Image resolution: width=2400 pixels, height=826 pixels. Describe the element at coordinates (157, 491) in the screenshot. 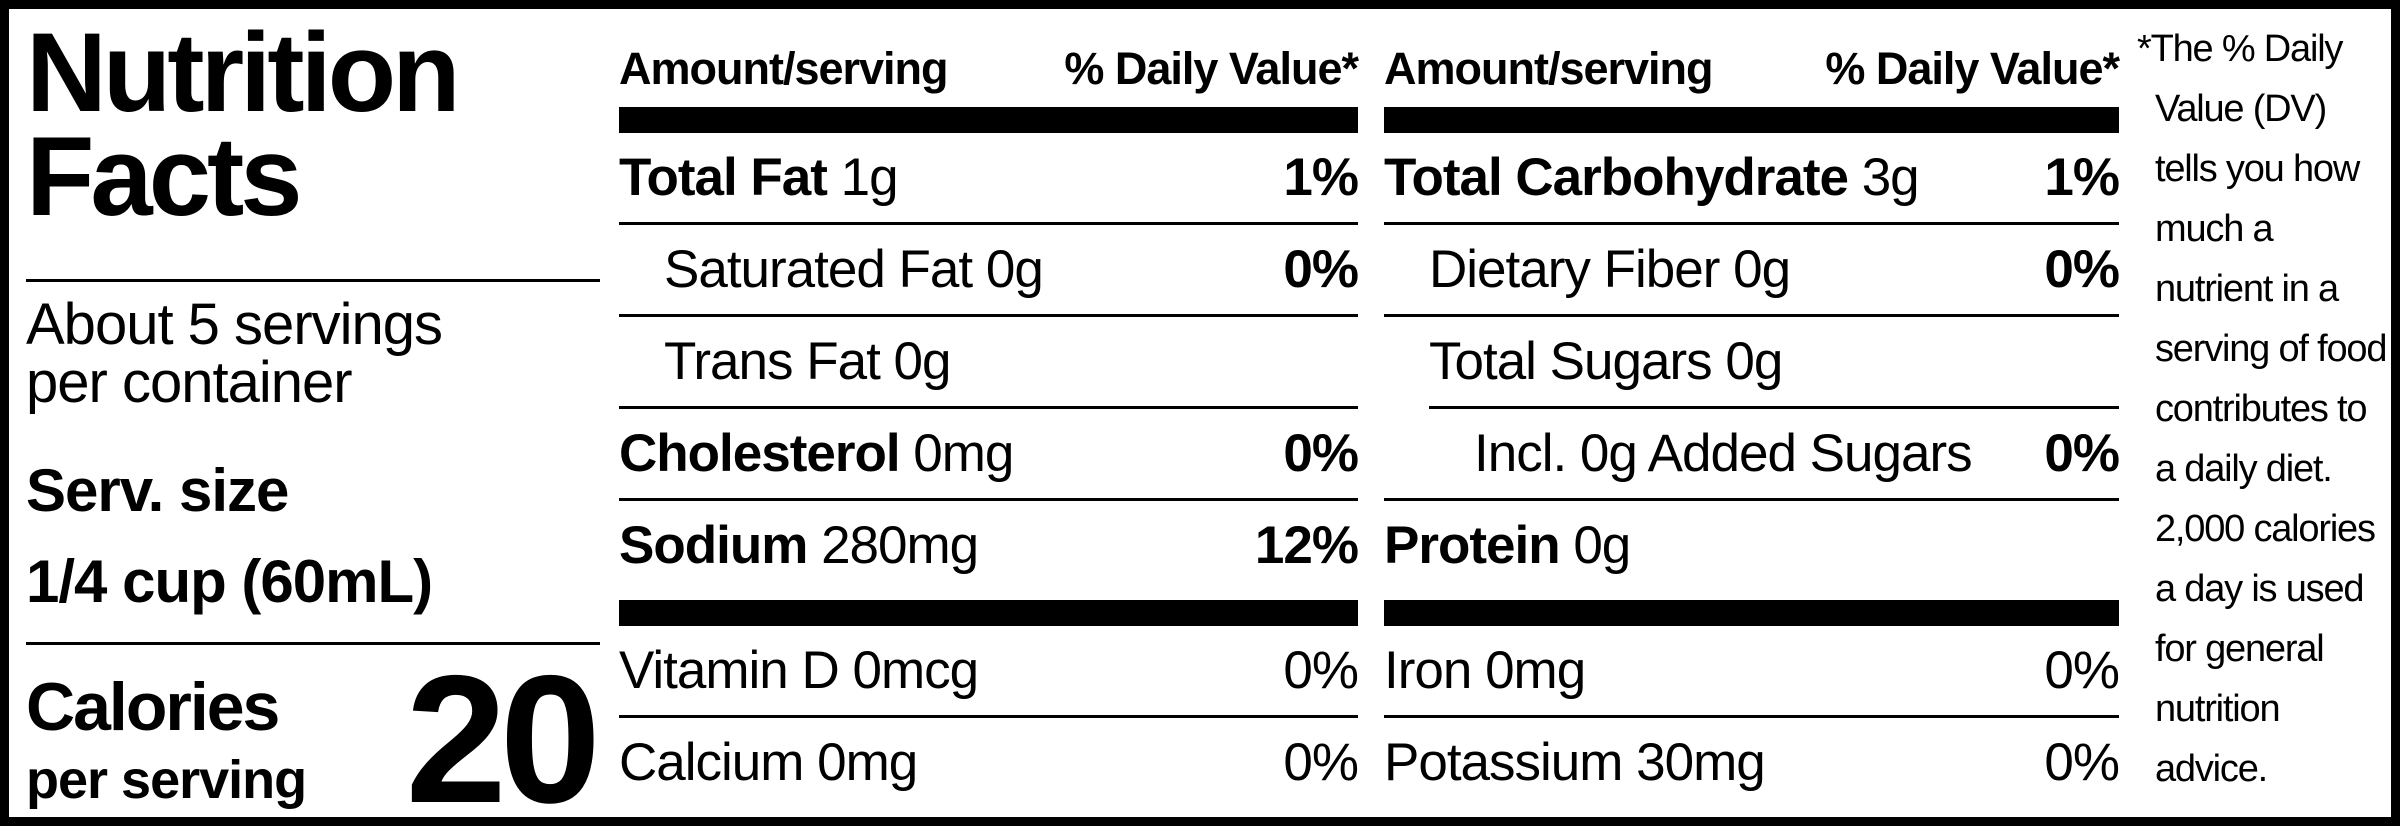

I see `serving-size-label: Serv. size` at that location.